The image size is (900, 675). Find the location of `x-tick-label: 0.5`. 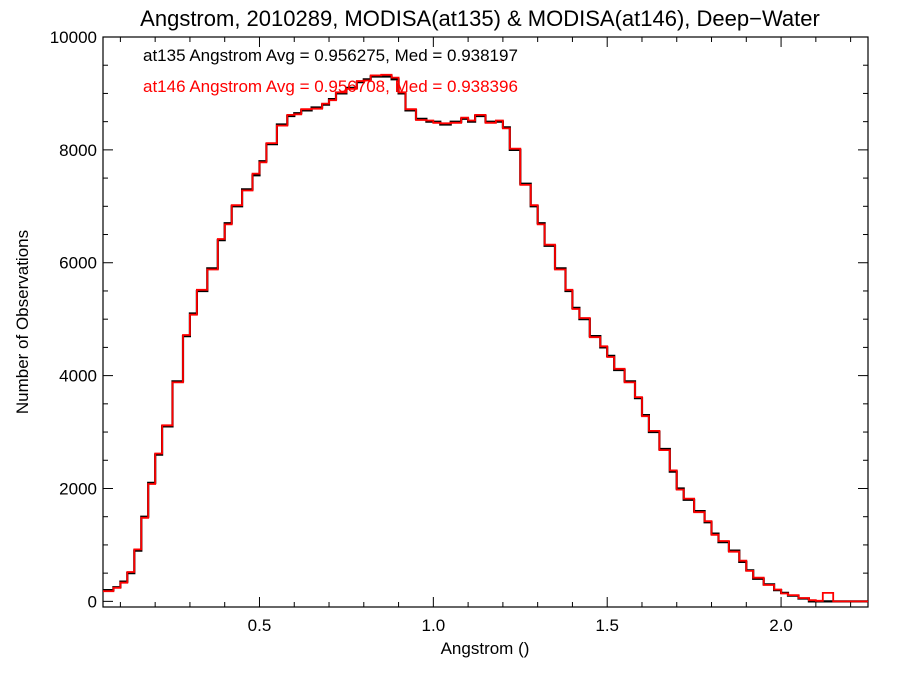

x-tick-label: 0.5 is located at coordinates (260, 625).